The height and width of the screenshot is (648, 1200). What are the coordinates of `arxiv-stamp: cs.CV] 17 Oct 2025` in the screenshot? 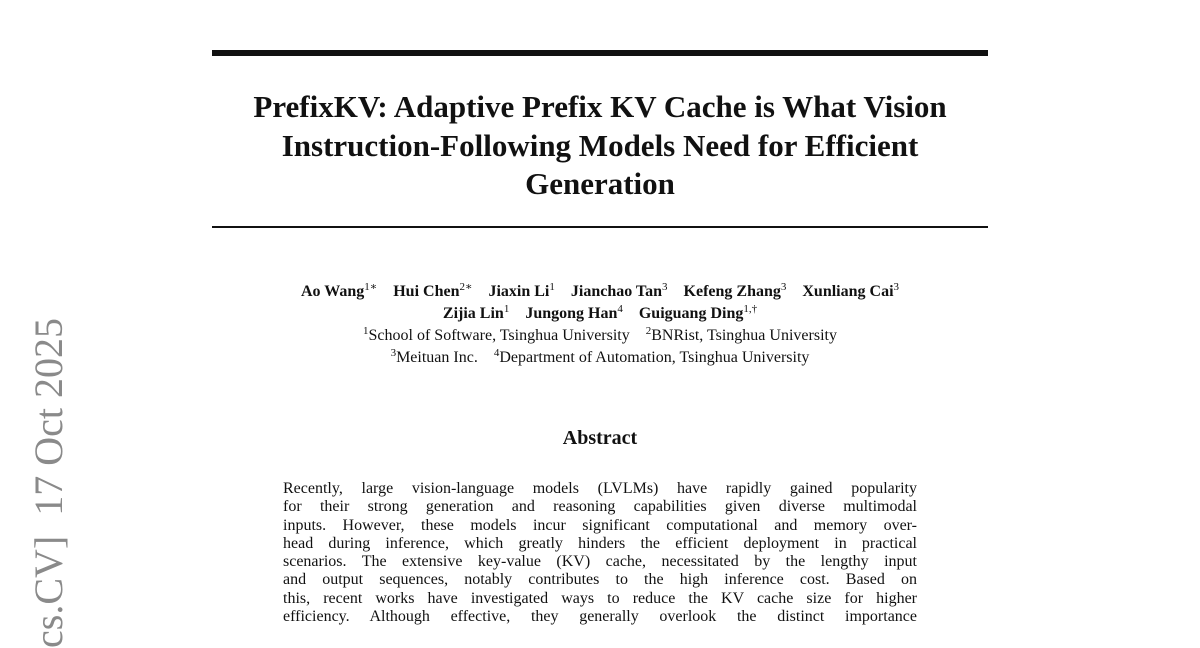 It's located at (48, 483).